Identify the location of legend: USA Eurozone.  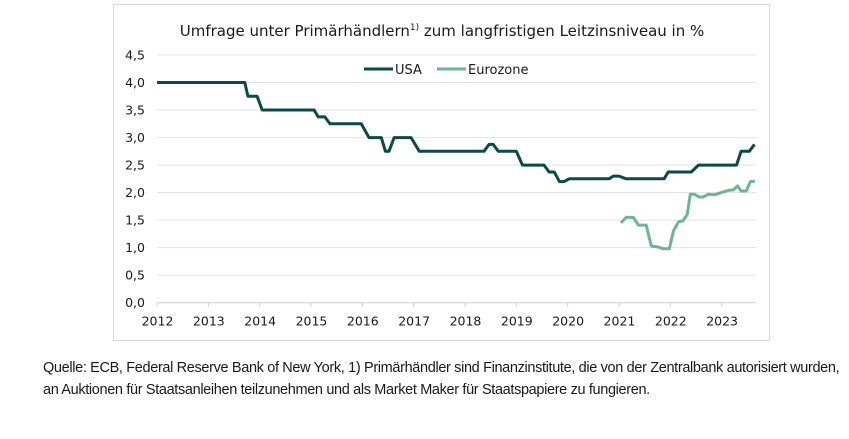
(446, 70).